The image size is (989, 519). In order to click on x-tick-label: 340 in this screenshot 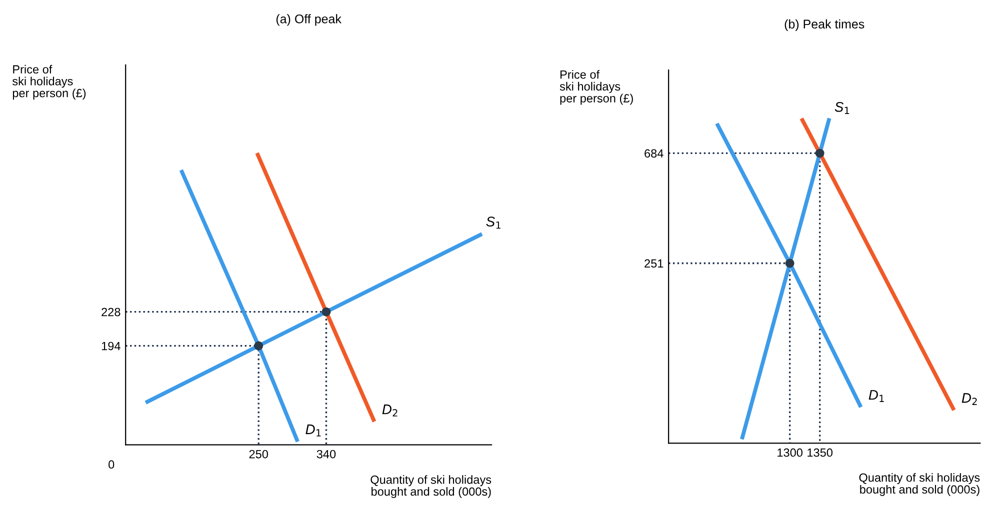, I will do `click(326, 454)`.